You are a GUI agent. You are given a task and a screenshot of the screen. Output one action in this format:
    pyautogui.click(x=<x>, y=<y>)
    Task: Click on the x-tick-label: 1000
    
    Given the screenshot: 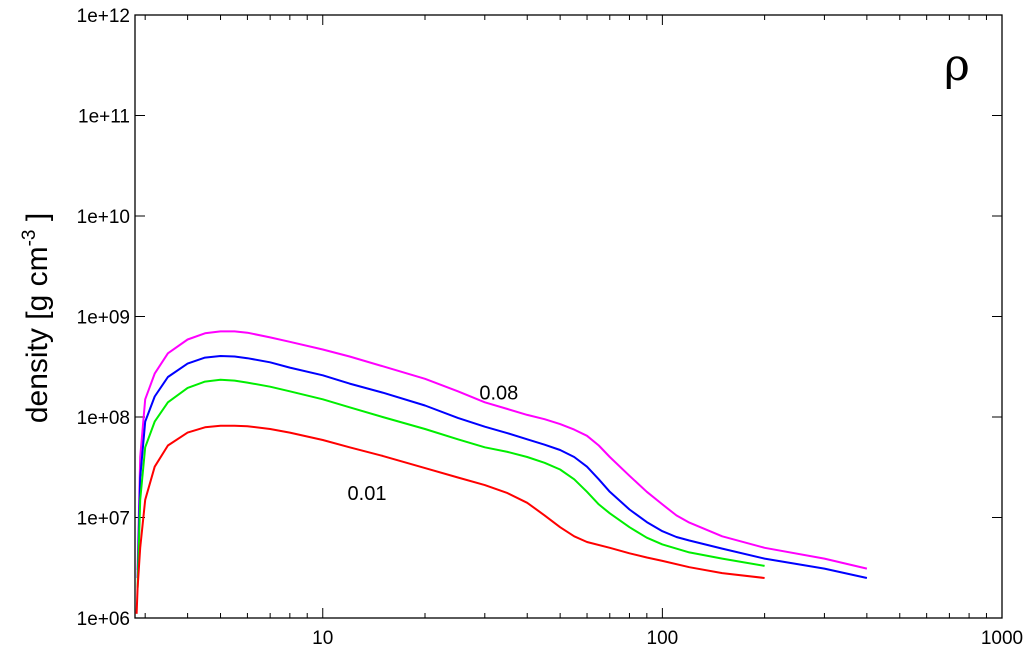 What is the action you would take?
    pyautogui.click(x=1002, y=638)
    